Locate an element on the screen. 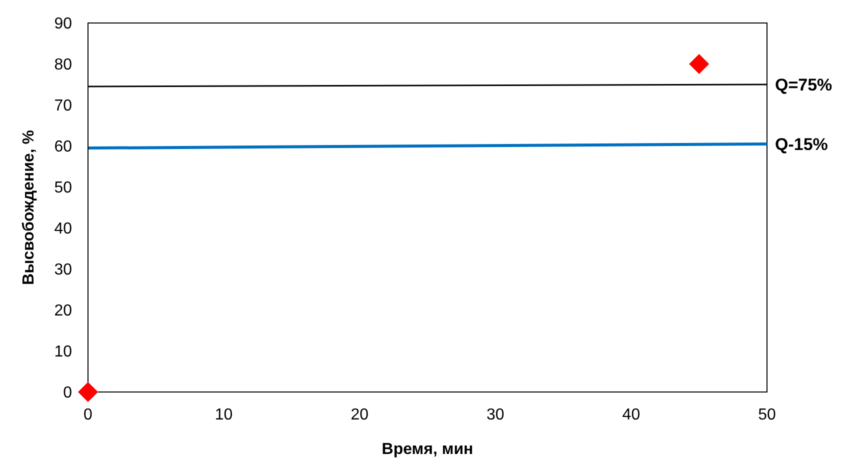 The width and height of the screenshot is (867, 470). y-tick-label: 40 is located at coordinates (63, 229).